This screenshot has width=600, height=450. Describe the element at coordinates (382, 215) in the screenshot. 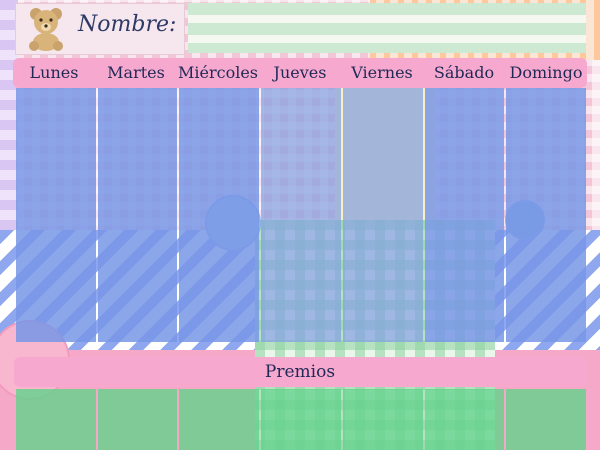

I see `day-column-viernes` at that location.